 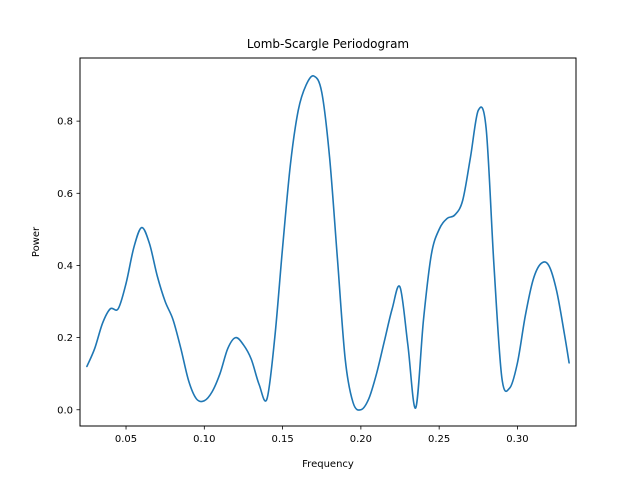 I want to click on y-tick-label: 0.8, so click(x=65, y=122).